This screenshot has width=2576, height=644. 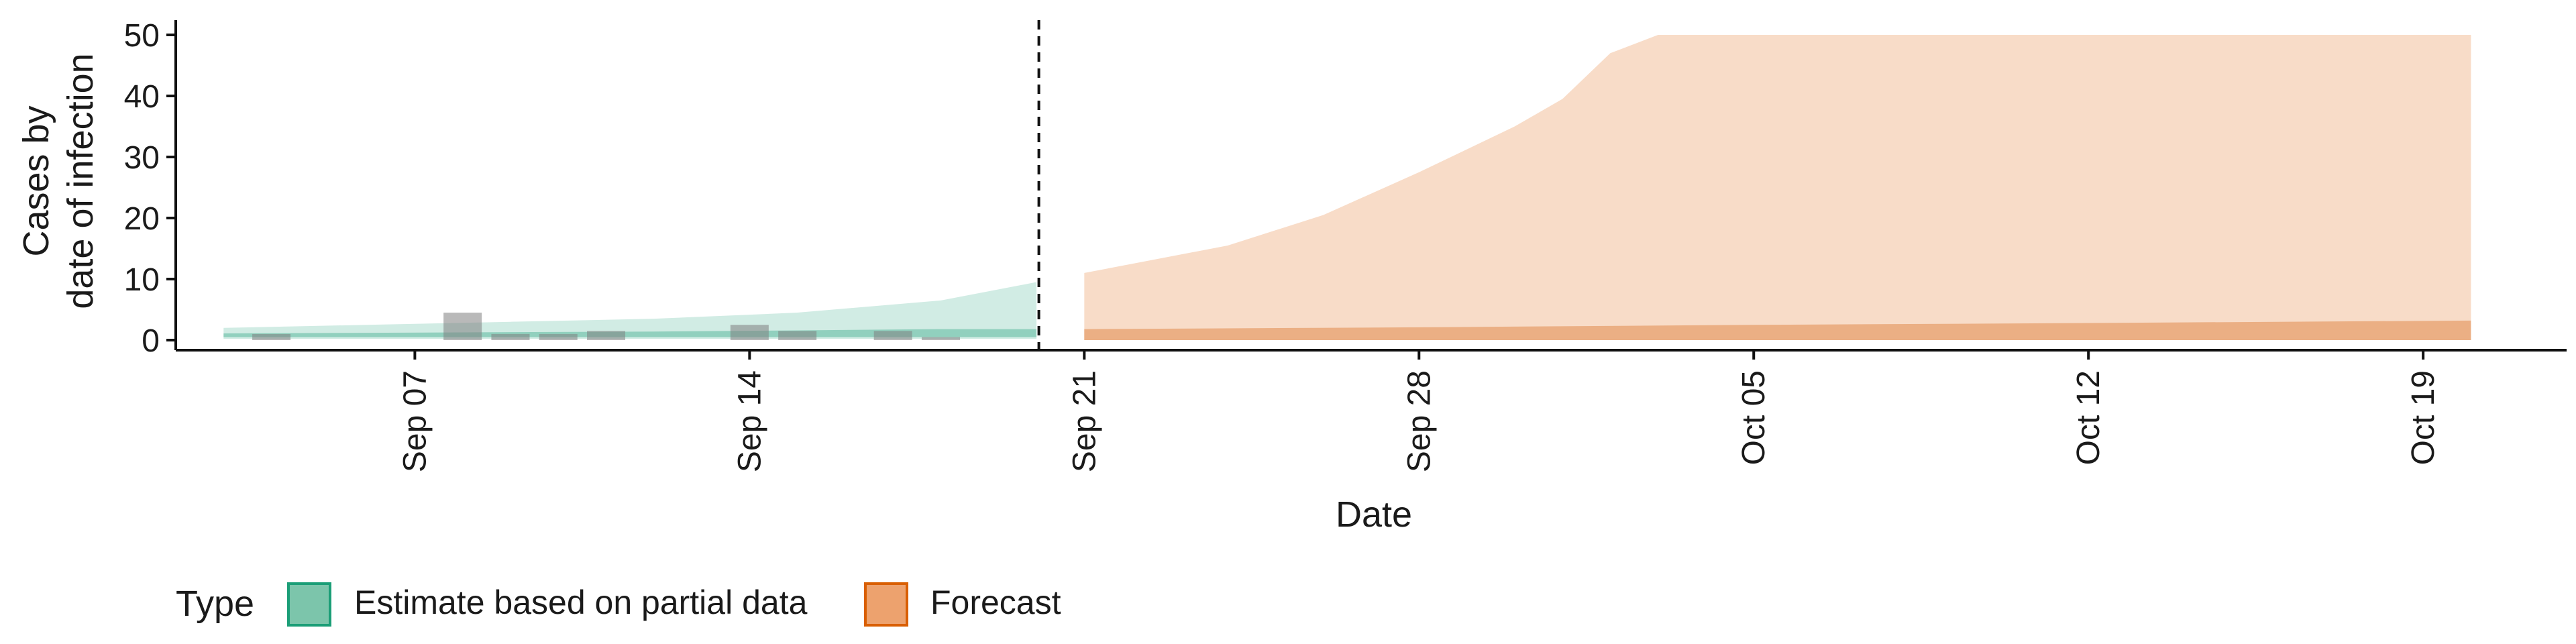 I want to click on x-tick-label: Oct 12, so click(x=2088, y=417).